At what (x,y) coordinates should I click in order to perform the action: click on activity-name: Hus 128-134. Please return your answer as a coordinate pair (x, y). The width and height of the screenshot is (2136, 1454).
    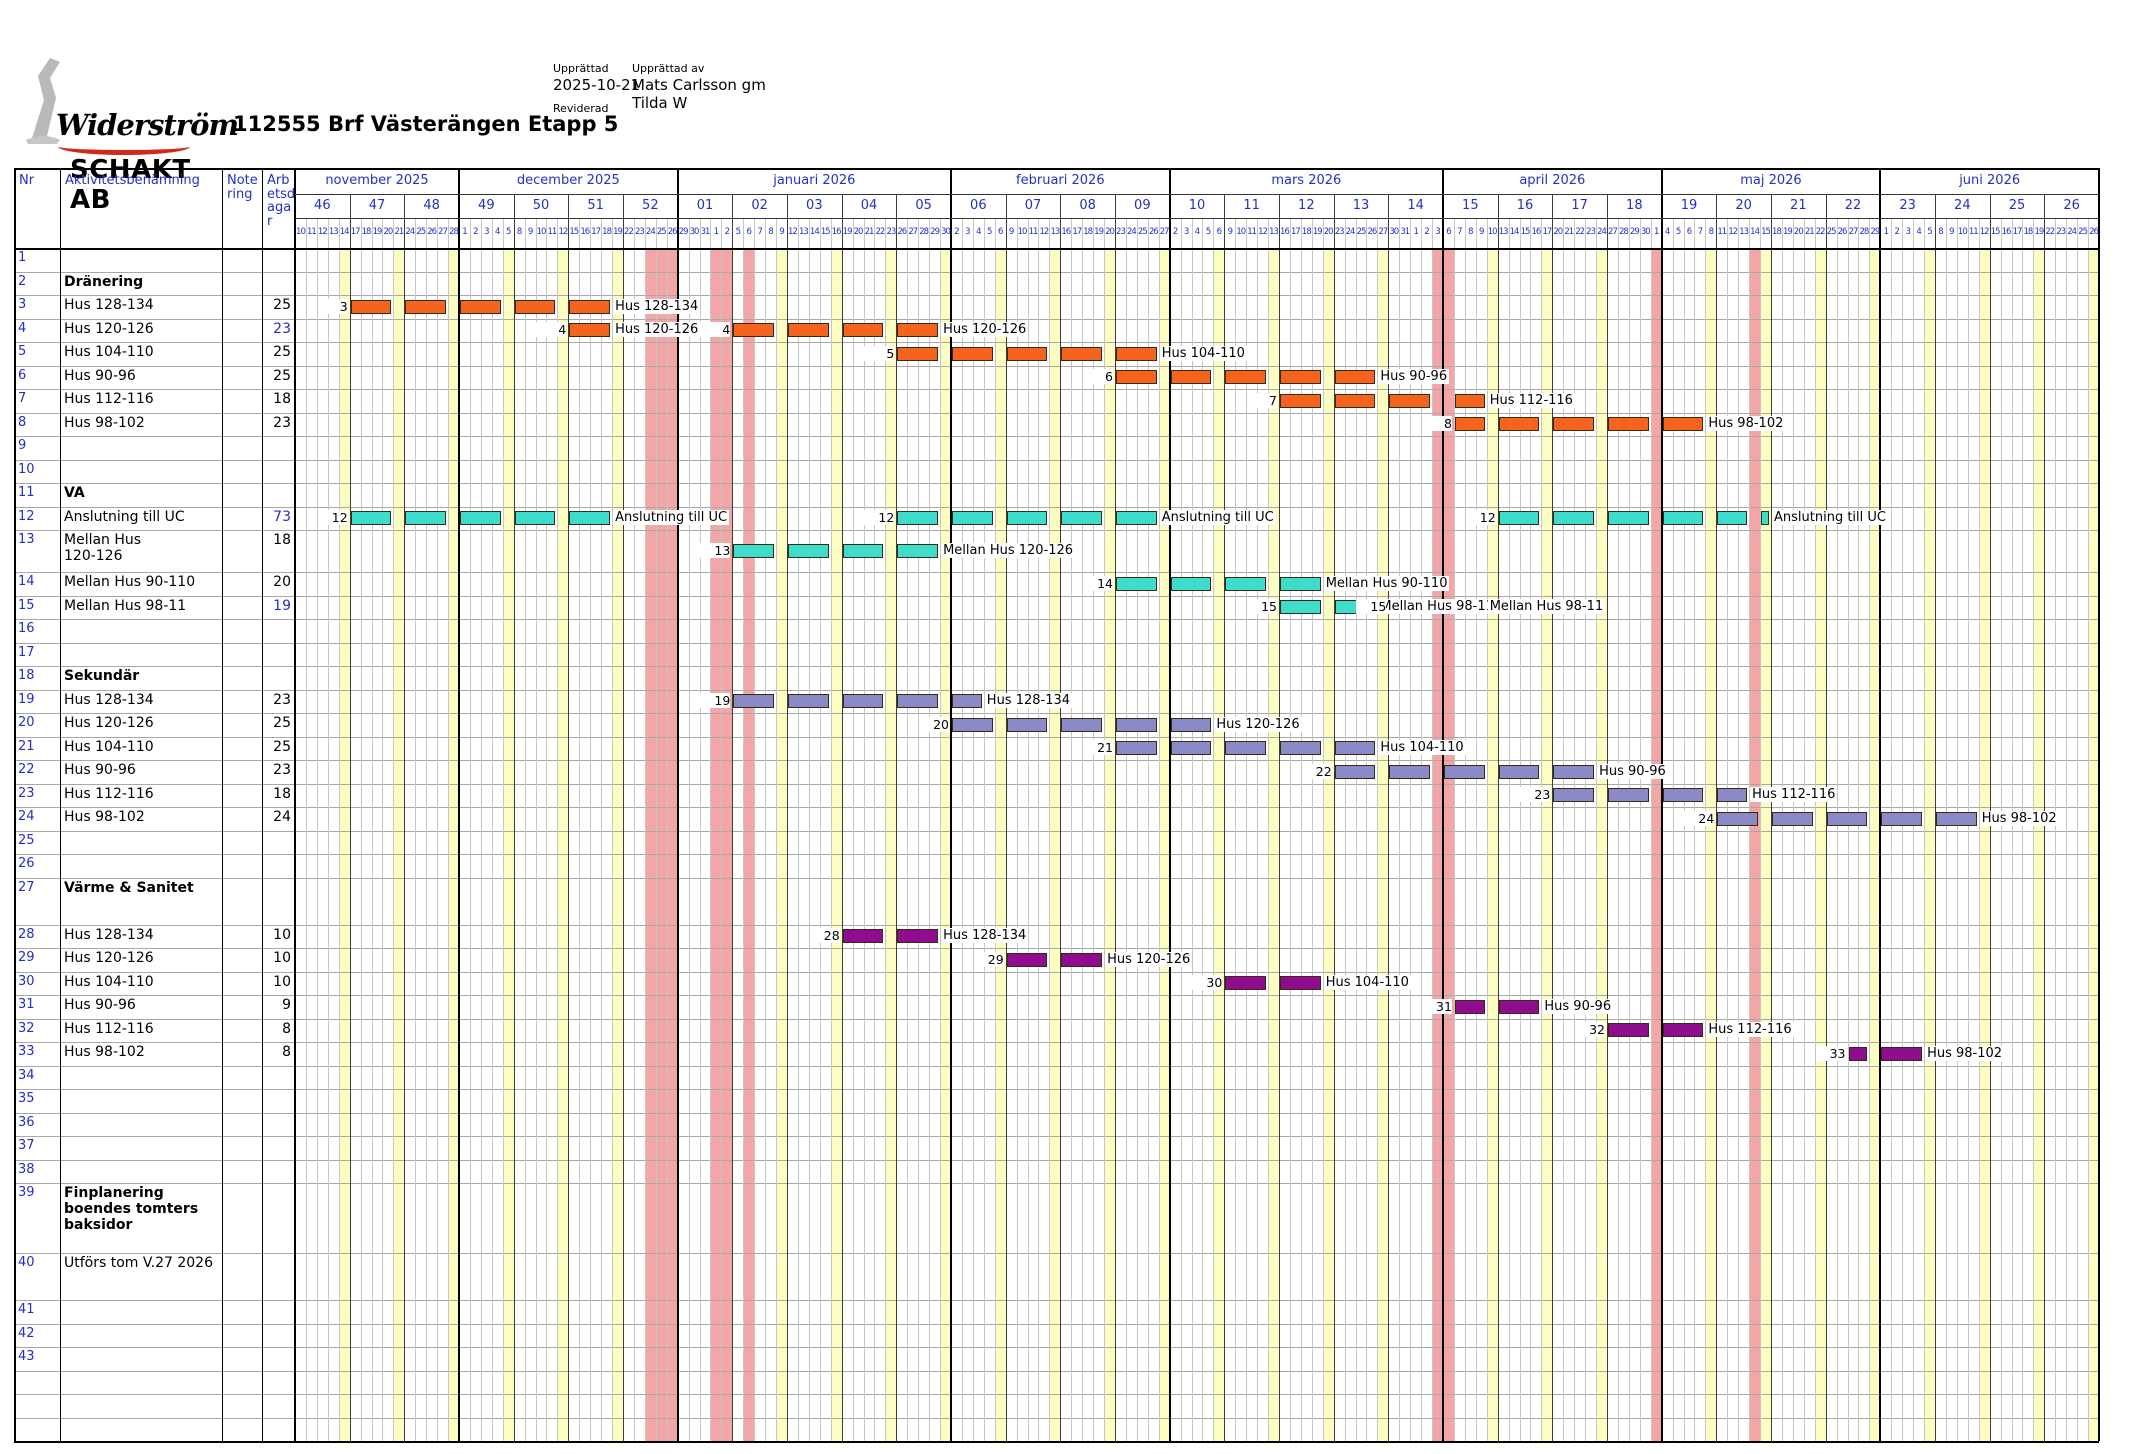
    Looking at the image, I should click on (109, 699).